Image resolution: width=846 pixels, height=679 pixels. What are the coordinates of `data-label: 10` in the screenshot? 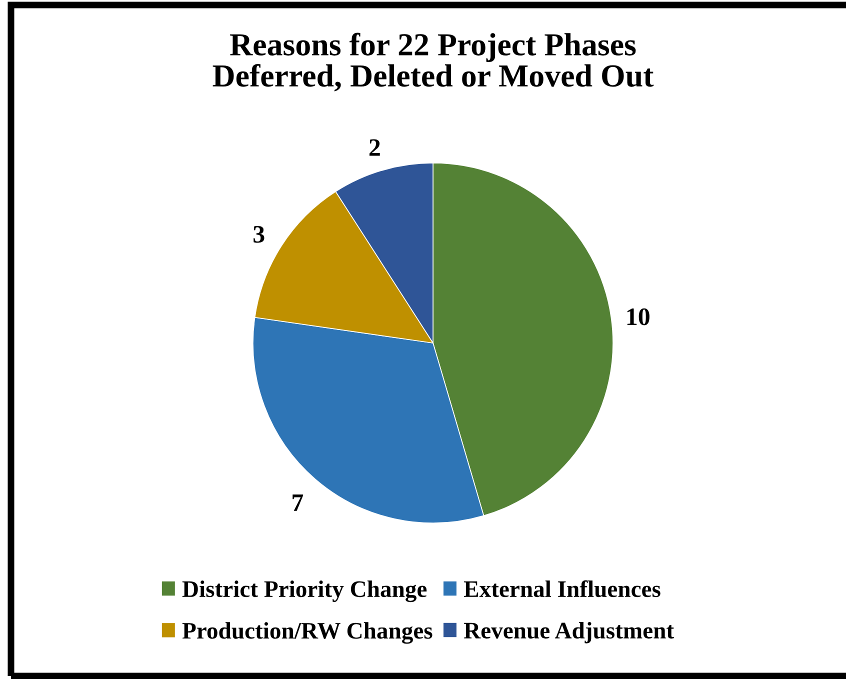 It's located at (638, 317).